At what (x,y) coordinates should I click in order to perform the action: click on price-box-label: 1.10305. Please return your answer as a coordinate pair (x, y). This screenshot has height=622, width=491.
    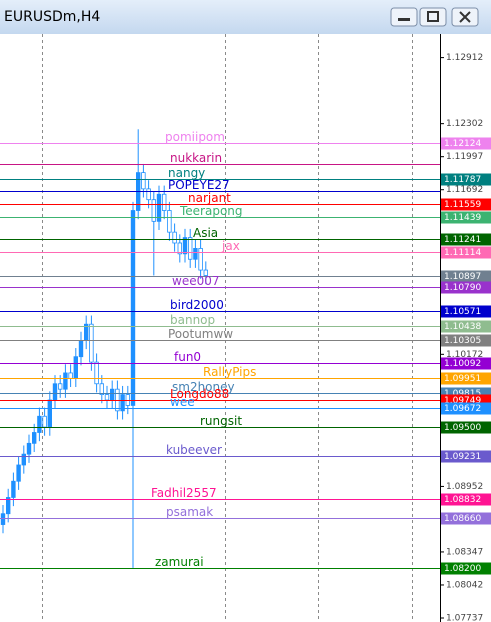
    Looking at the image, I should click on (462, 341).